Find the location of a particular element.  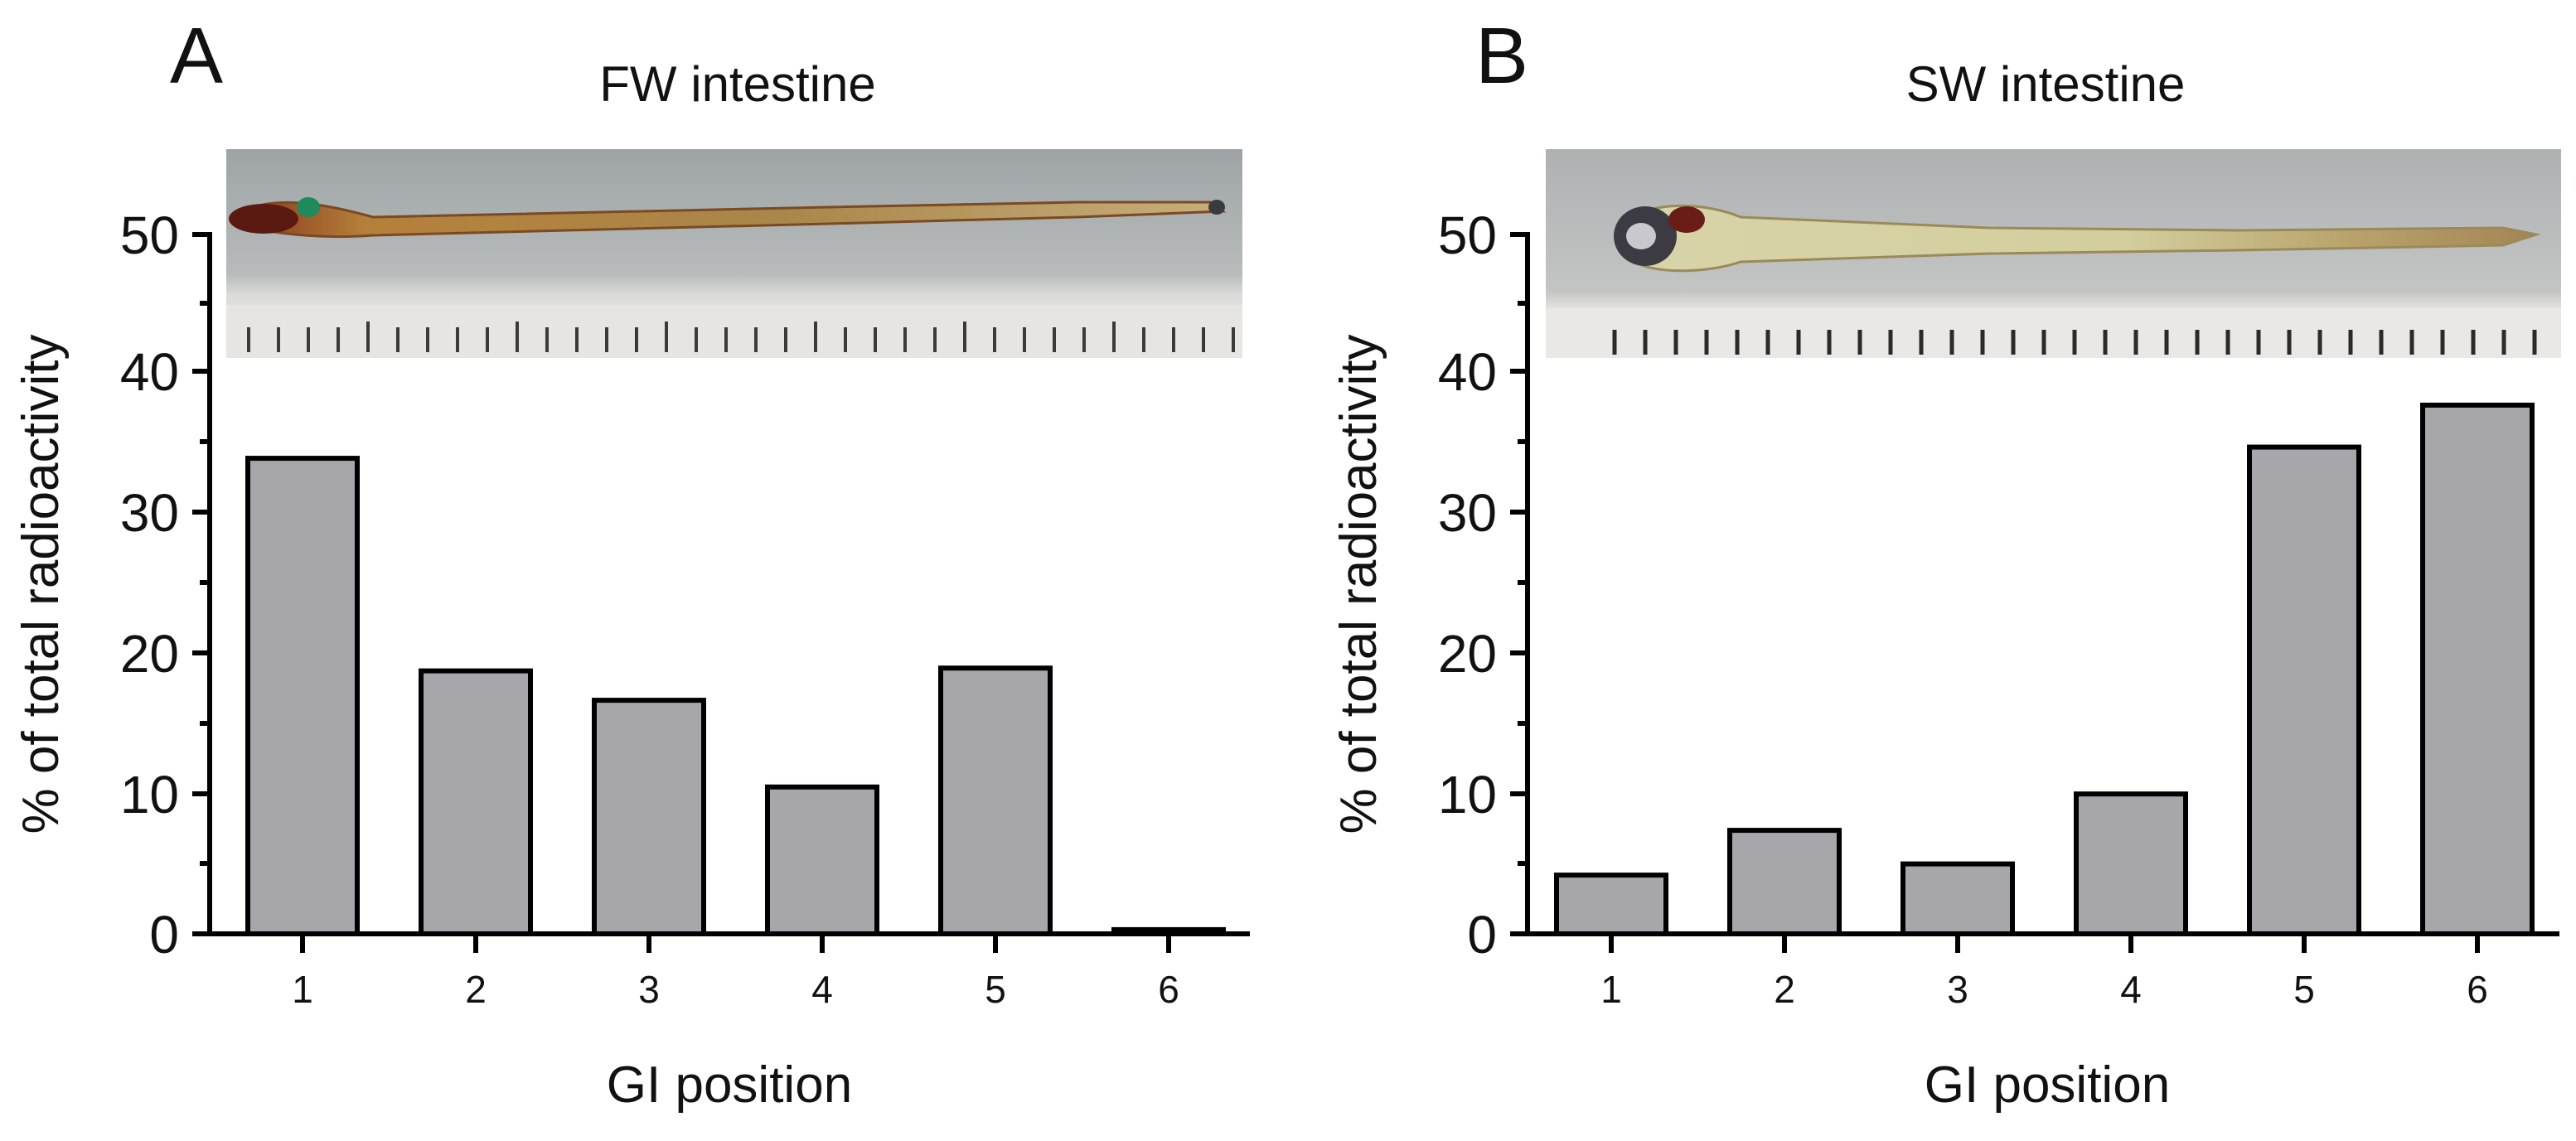

panel-b-y-axis is located at coordinates (1520, 584).